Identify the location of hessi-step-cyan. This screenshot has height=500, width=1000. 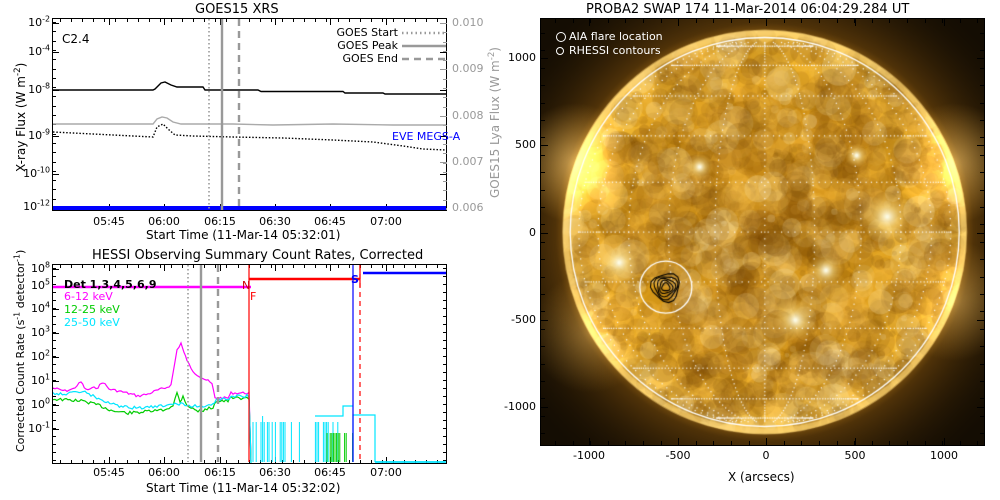
(334, 411).